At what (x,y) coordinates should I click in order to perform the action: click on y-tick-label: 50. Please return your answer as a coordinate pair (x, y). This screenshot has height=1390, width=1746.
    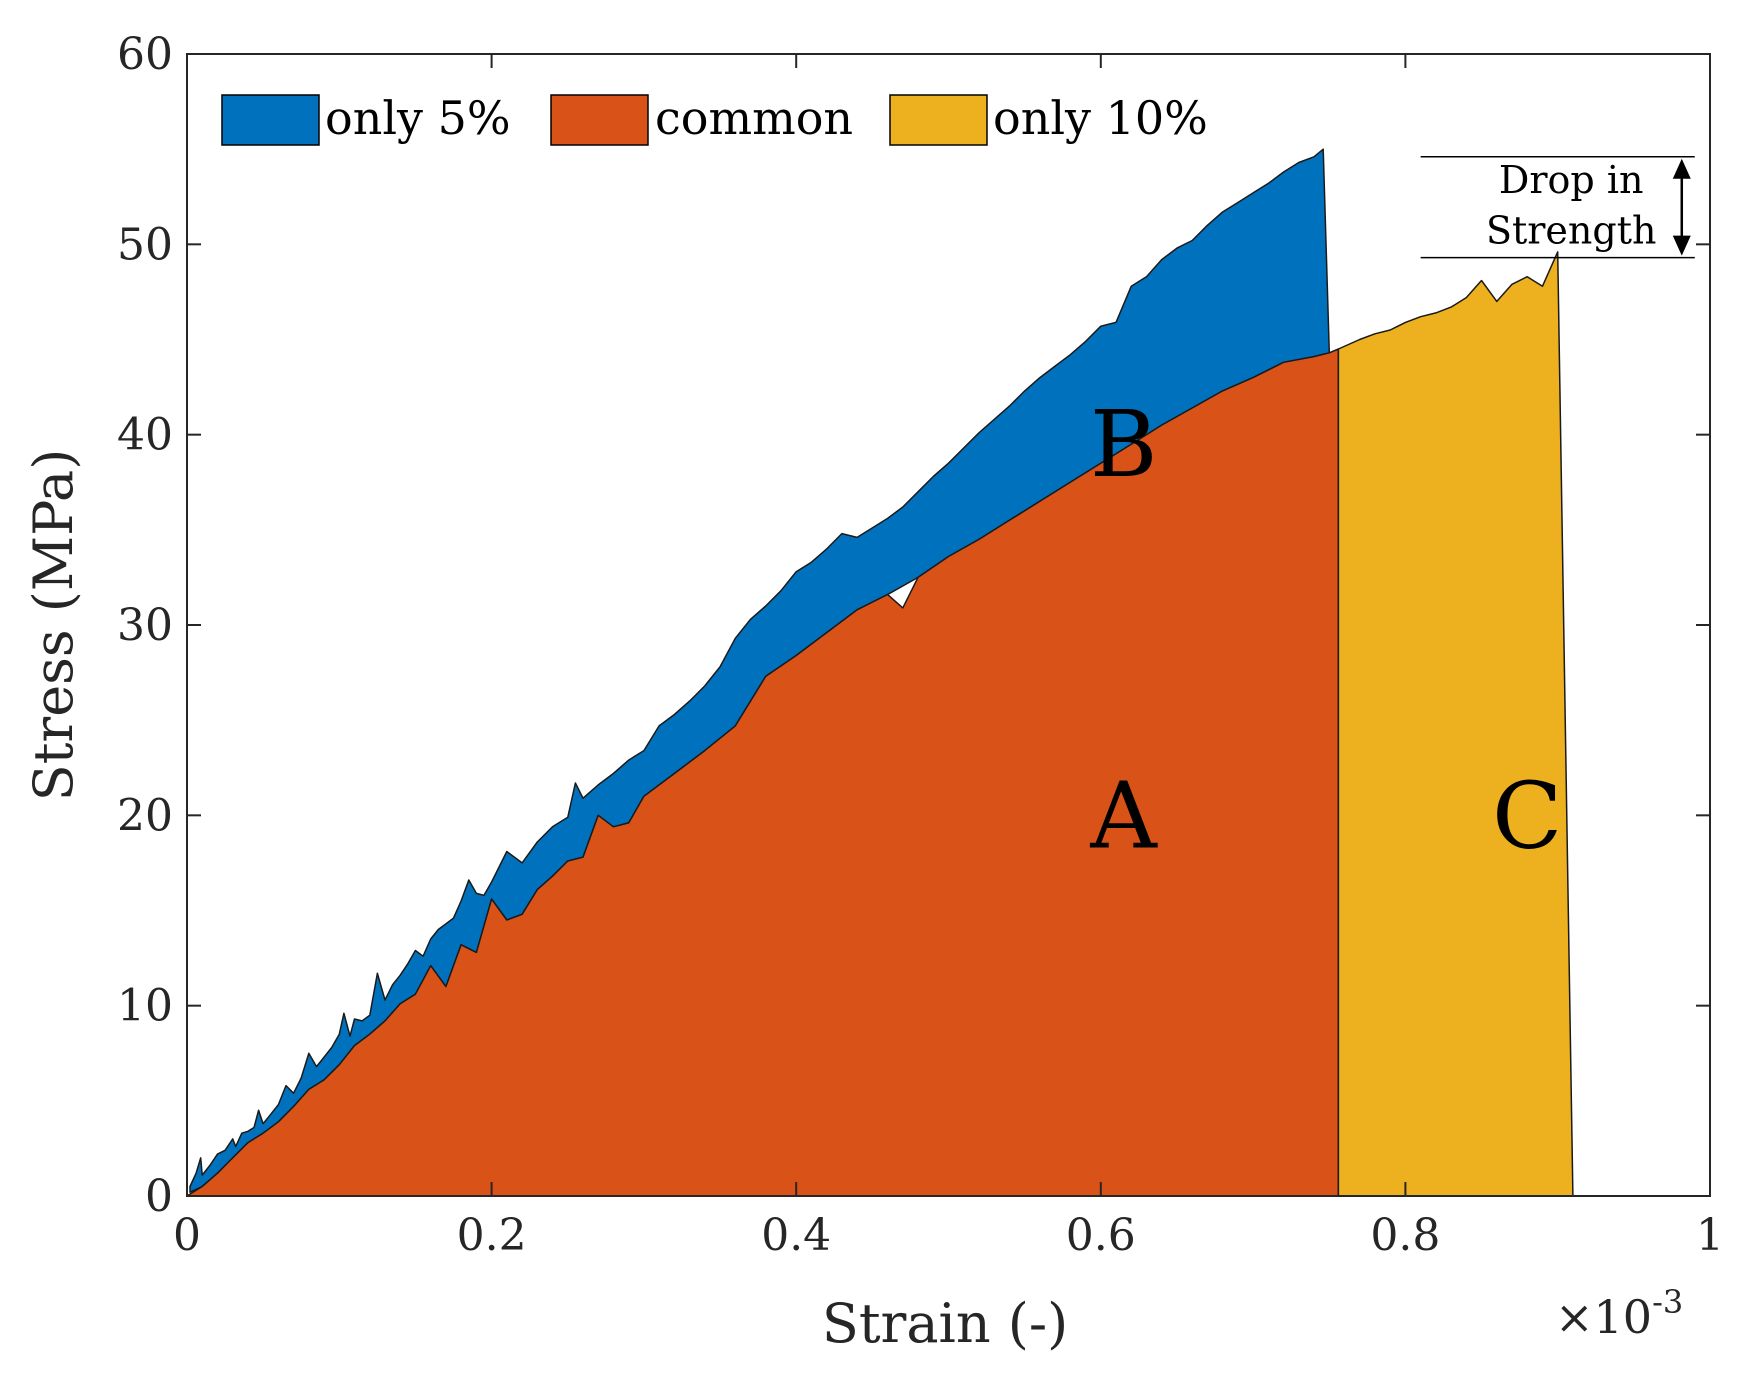
    Looking at the image, I should click on (145, 244).